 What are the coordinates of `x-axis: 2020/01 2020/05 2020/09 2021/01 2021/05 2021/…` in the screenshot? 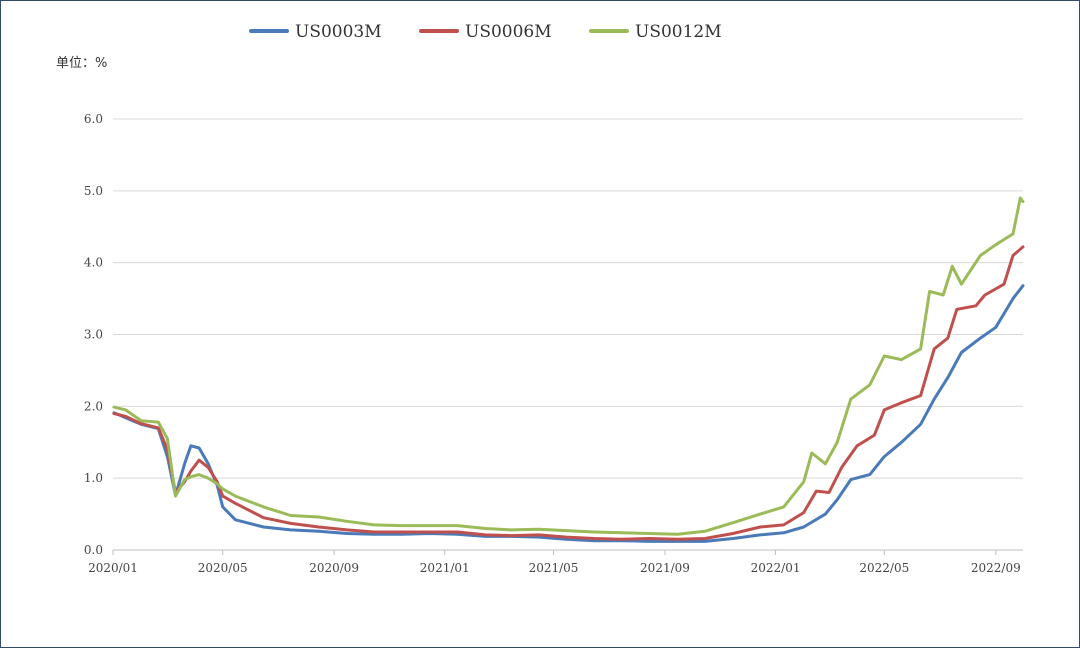 It's located at (555, 562).